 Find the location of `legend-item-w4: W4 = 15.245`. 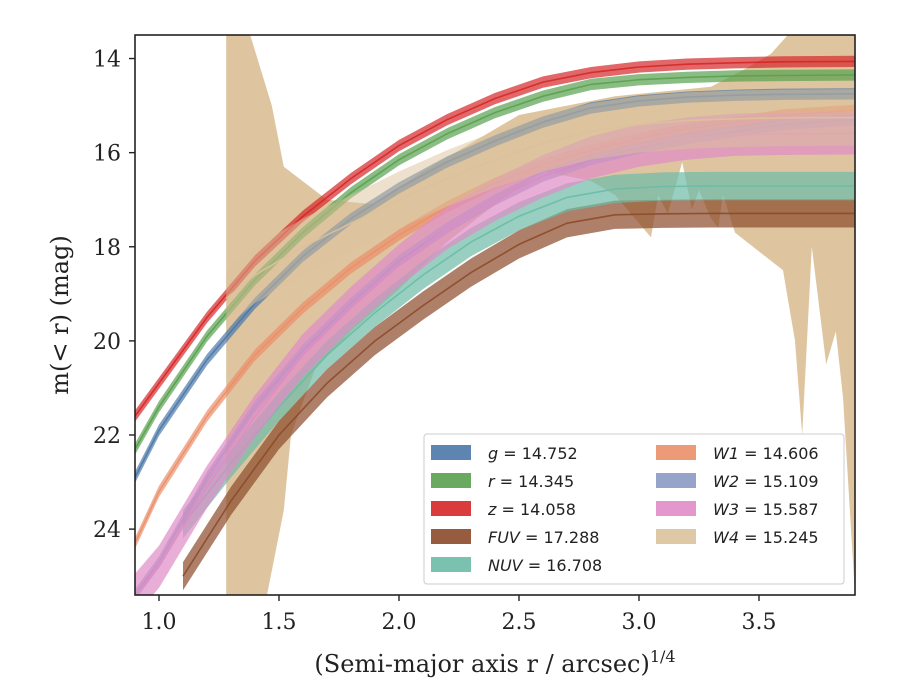

legend-item-w4: W4 = 15.245 is located at coordinates (737, 537).